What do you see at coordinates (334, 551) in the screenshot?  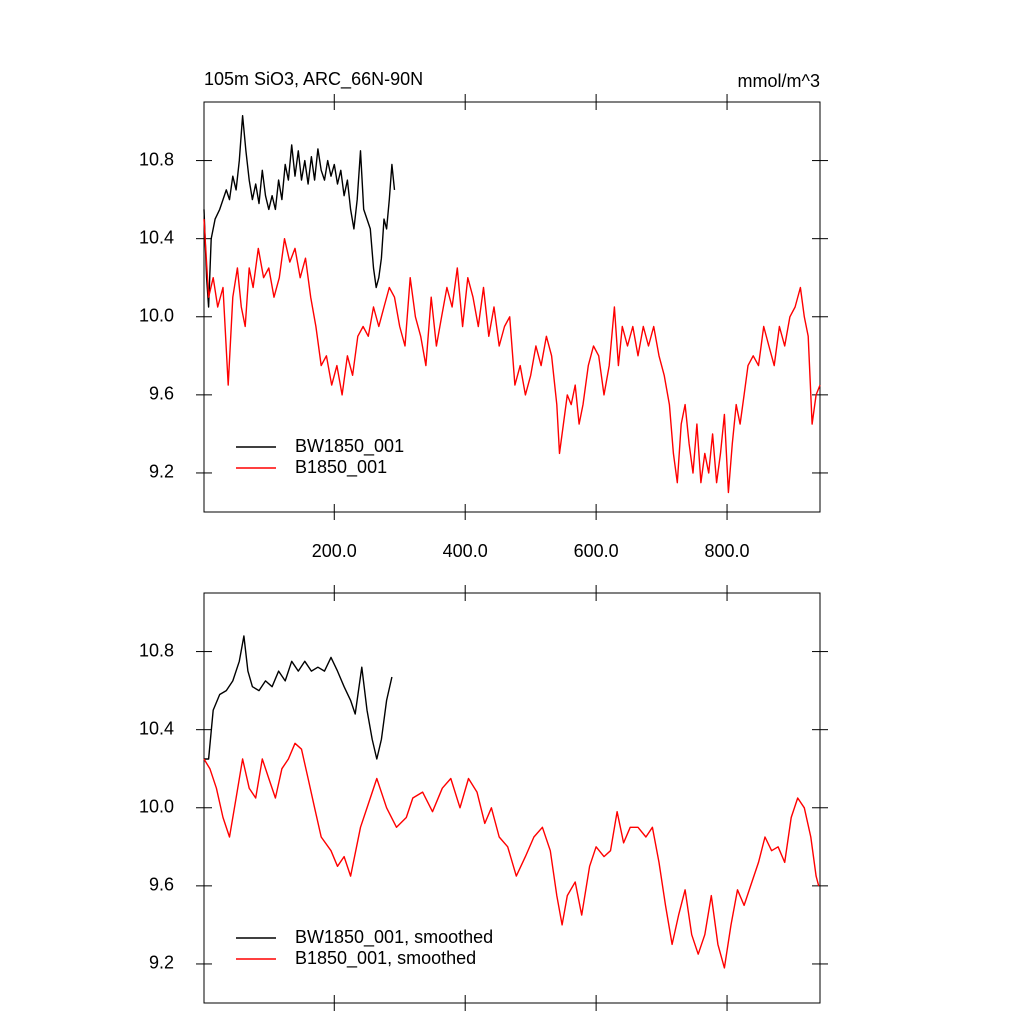 I see `x-tick-label: 200.0` at bounding box center [334, 551].